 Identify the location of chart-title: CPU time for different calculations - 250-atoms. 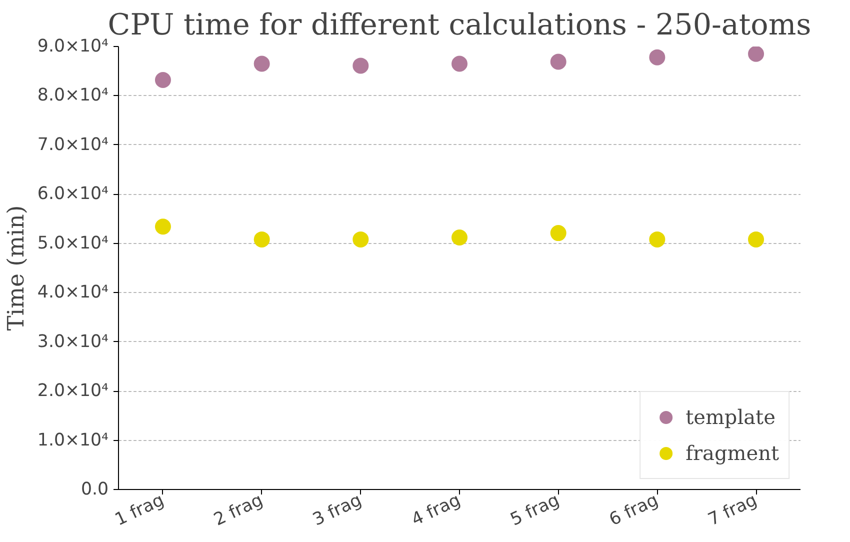
(460, 25).